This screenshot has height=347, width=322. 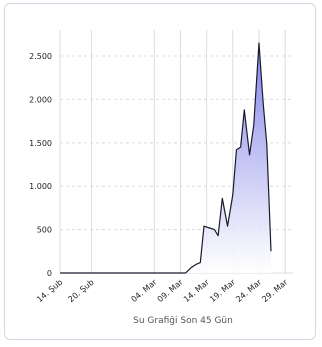 I want to click on x-tick-label: 04. Mar, so click(x=144, y=290).